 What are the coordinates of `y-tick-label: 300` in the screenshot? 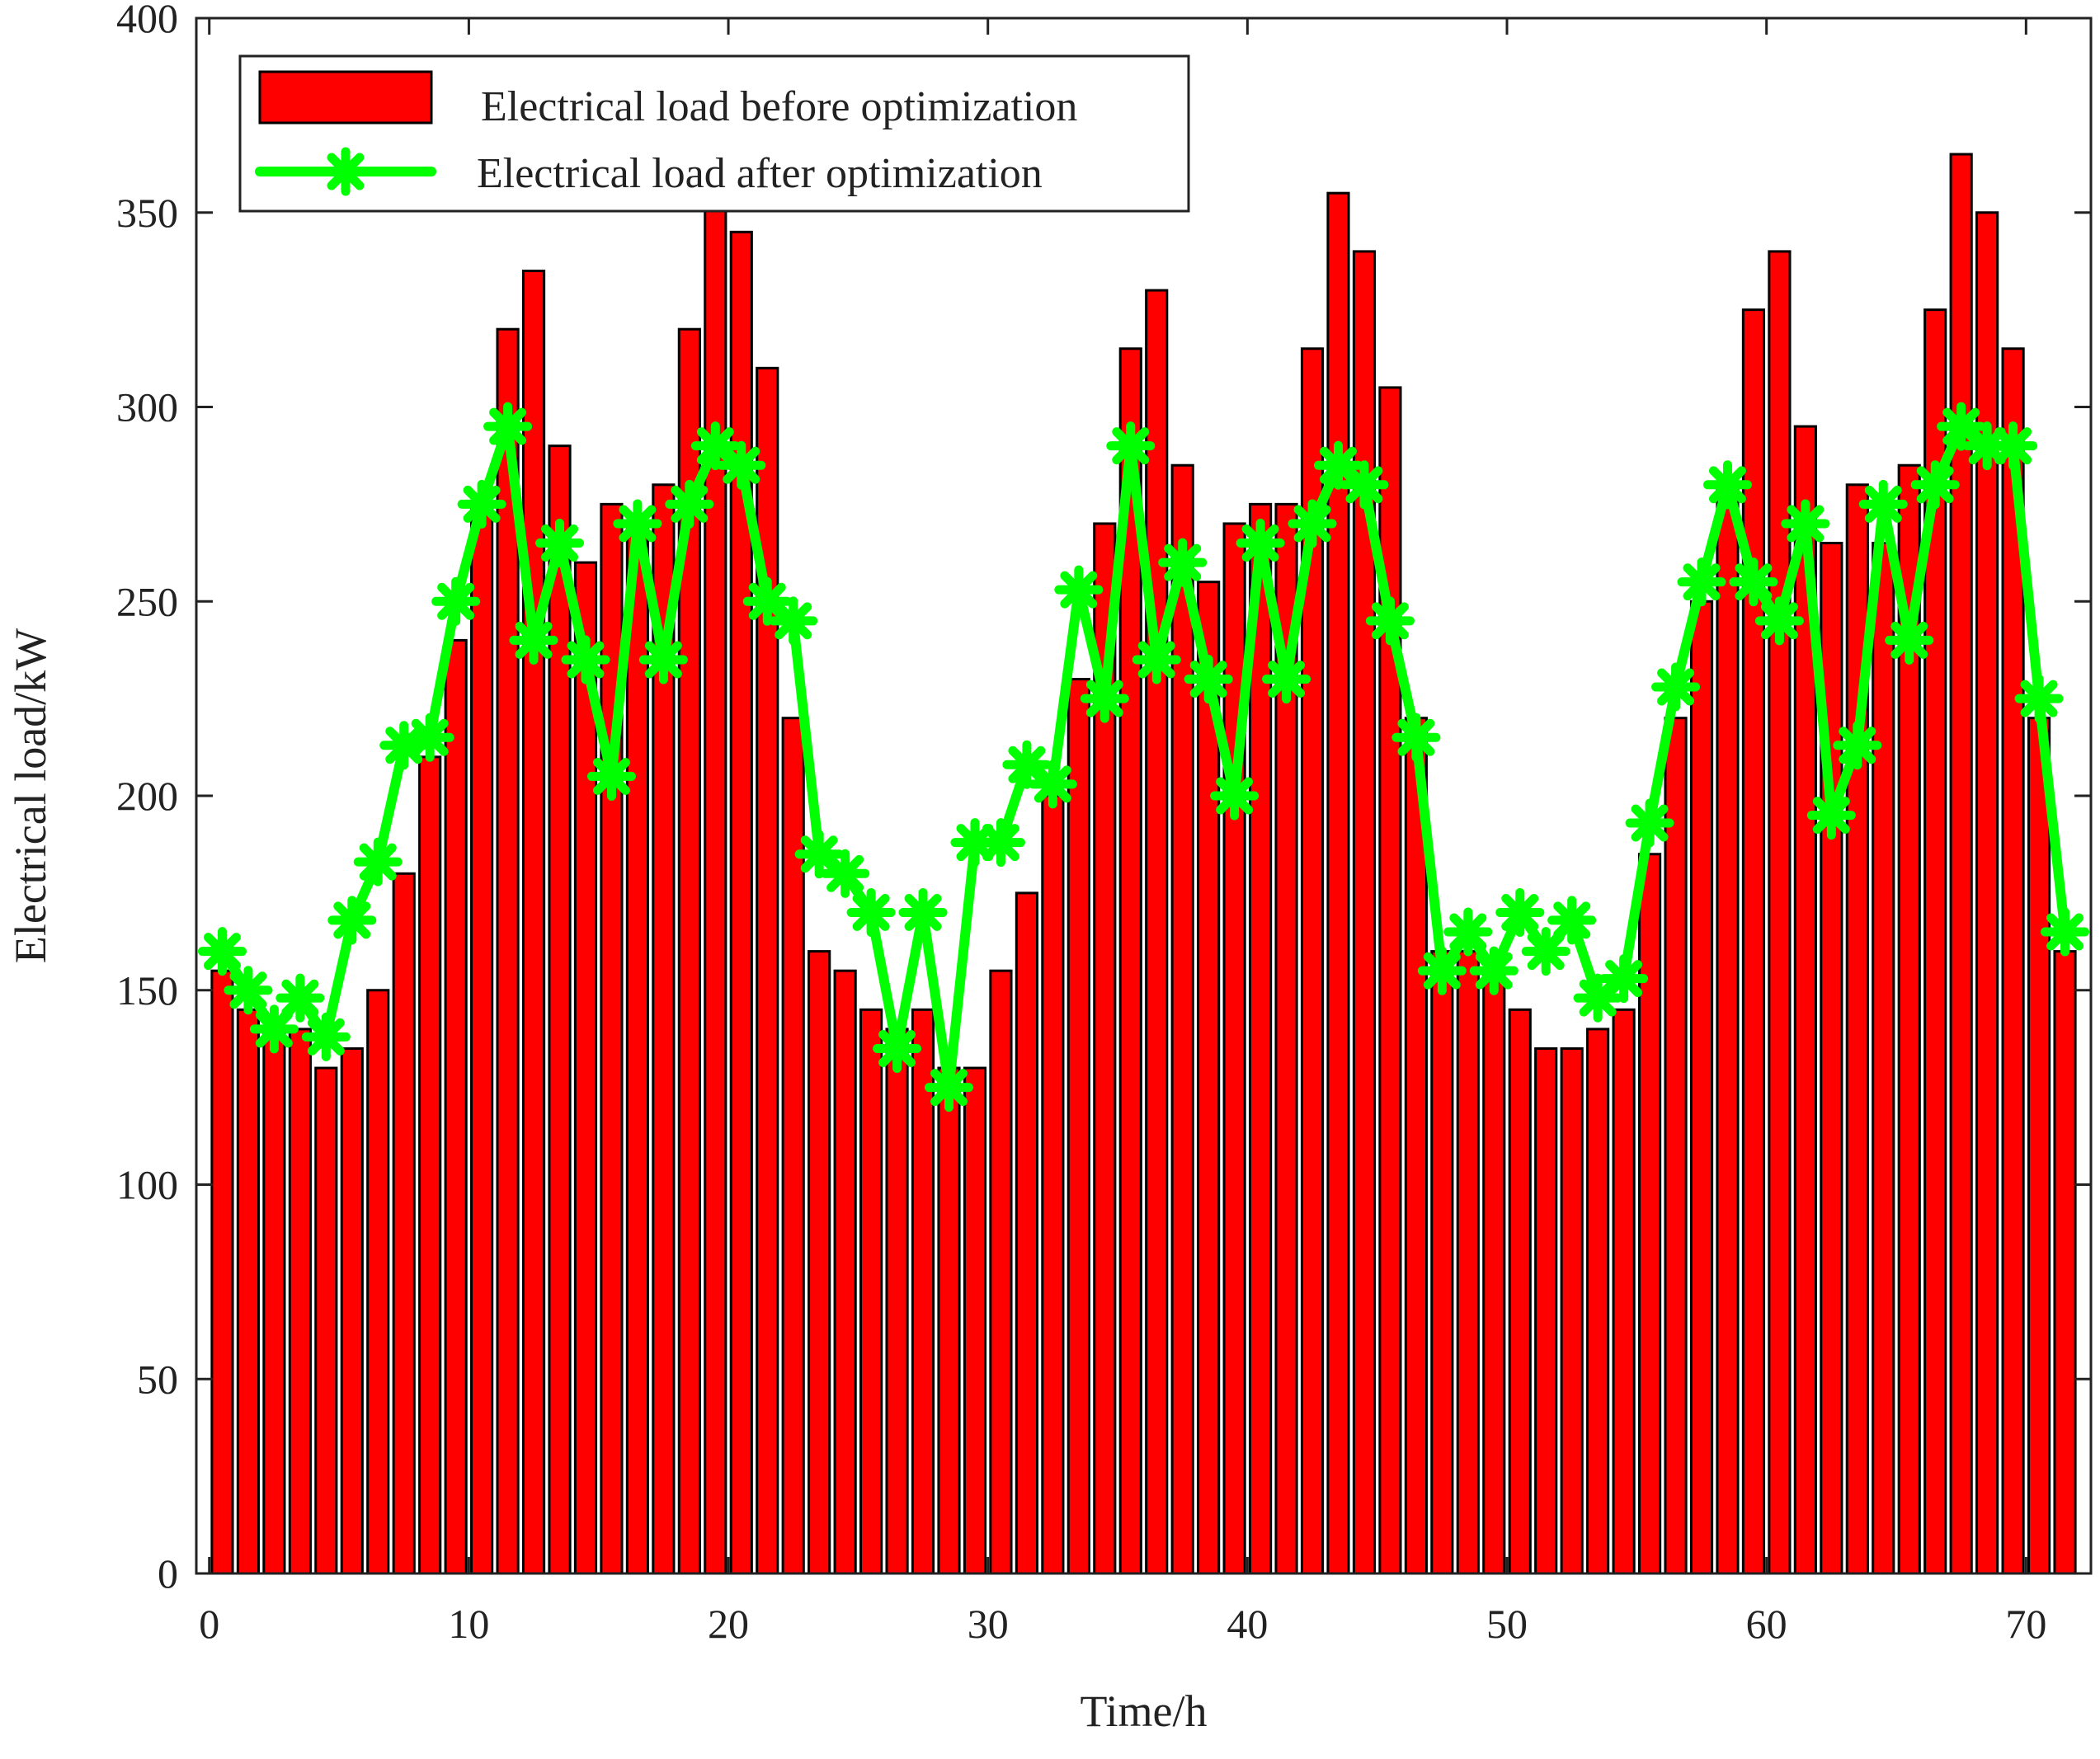 It's located at (147, 407).